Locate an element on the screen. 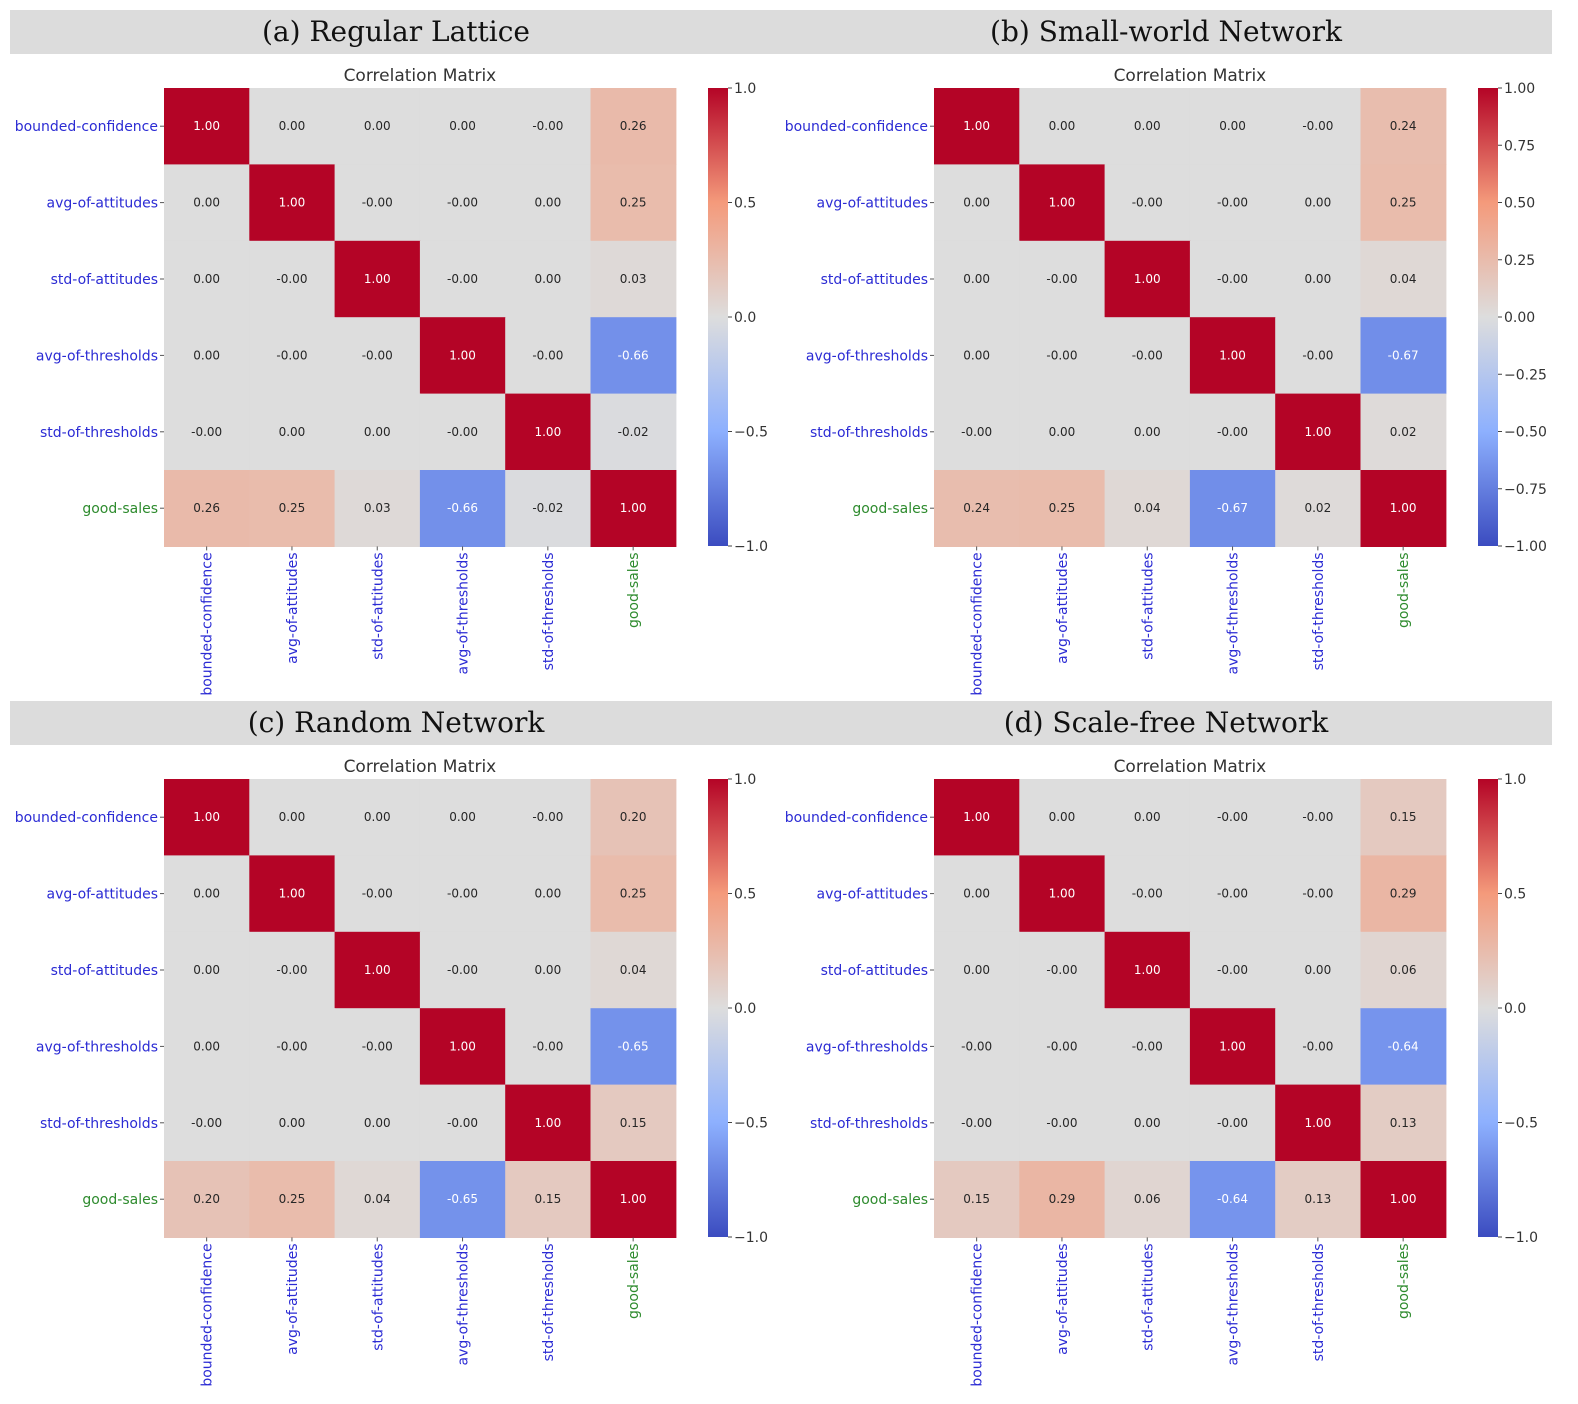 The width and height of the screenshot is (1578, 1404). colorbar-tick-label: −1.00 is located at coordinates (1525, 547).